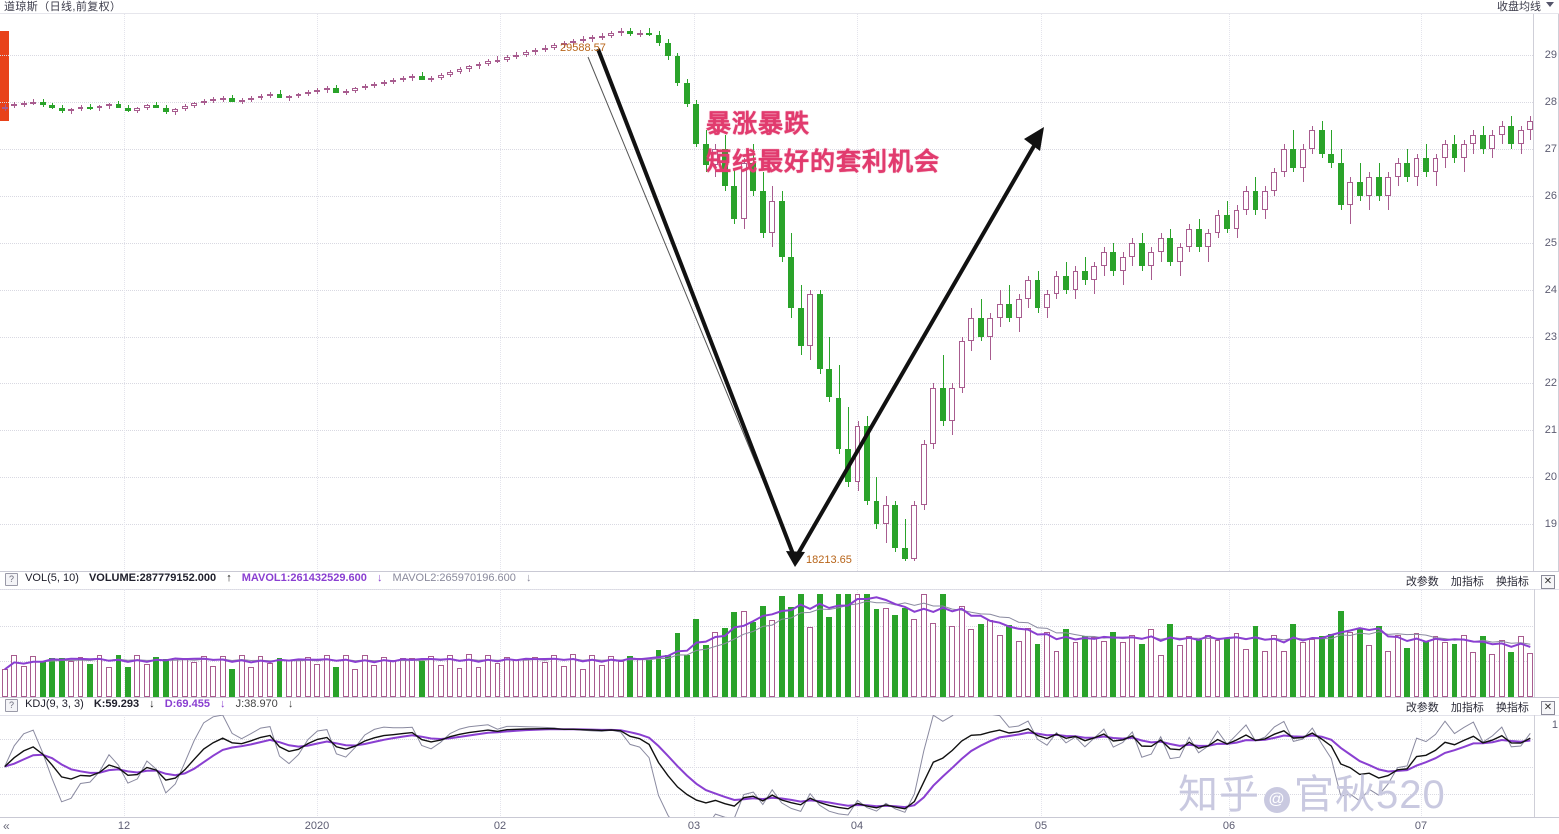 Image resolution: width=1559 pixels, height=834 pixels. What do you see at coordinates (223, 704) in the screenshot?
I see `kdj-d-arrow-icon: ↓` at bounding box center [223, 704].